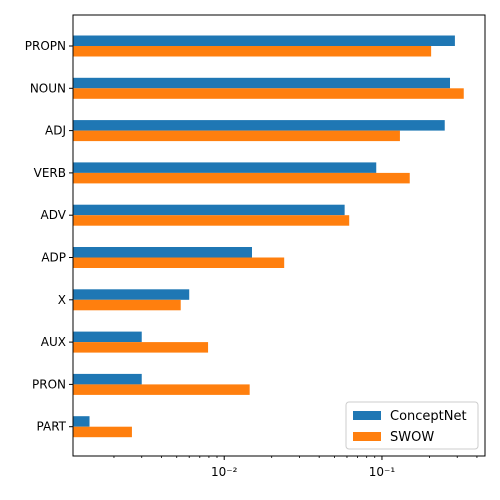  Describe the element at coordinates (55, 131) in the screenshot. I see `y-tick-label: ADJ` at that location.